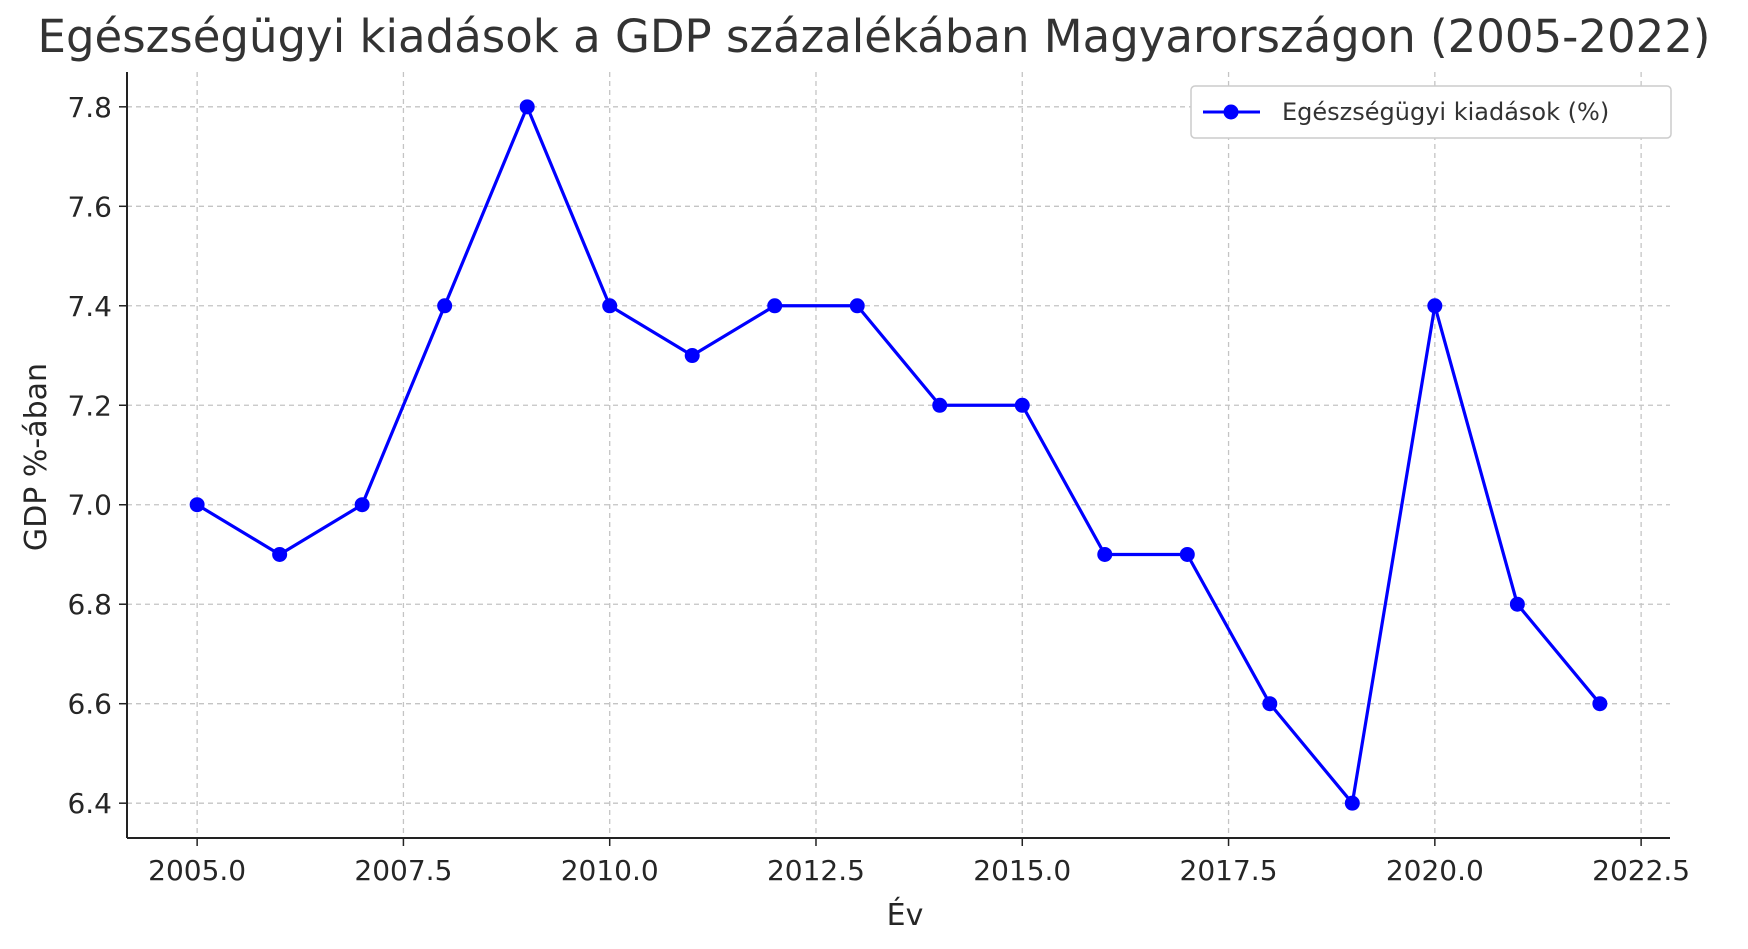 The width and height of the screenshot is (1748, 949). What do you see at coordinates (89, 405) in the screenshot?
I see `y-tick-label: 7.2` at bounding box center [89, 405].